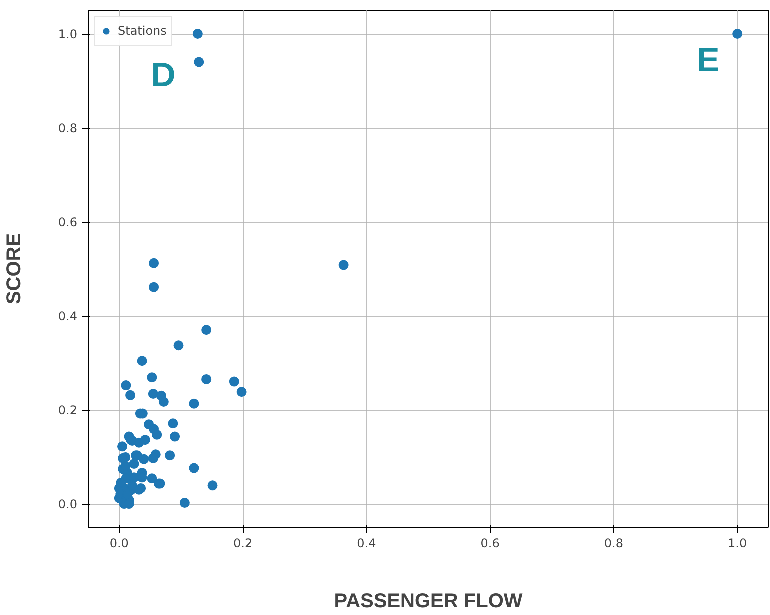 This screenshot has height=615, width=770. What do you see at coordinates (428, 601) in the screenshot?
I see `x-axis-title: PASSENGER FLOW` at bounding box center [428, 601].